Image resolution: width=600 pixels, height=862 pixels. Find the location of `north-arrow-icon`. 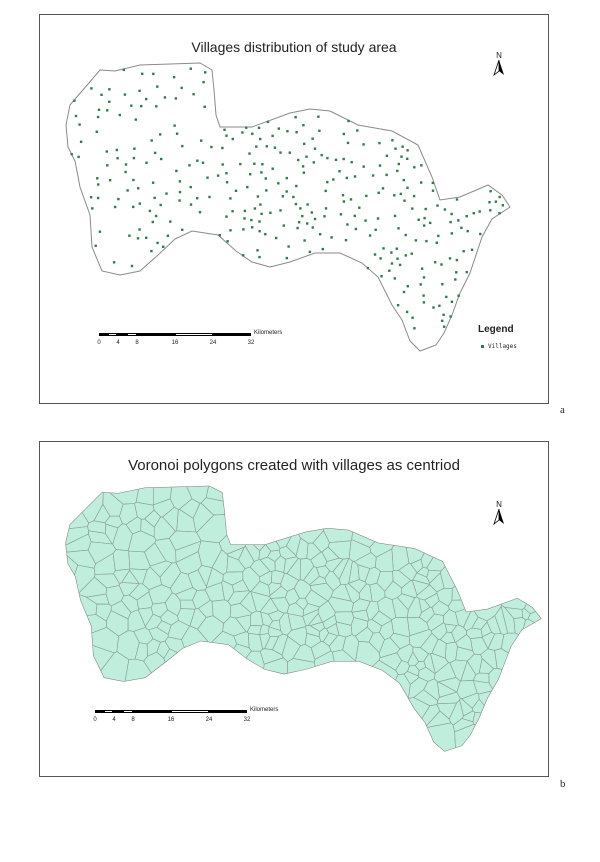

north-arrow-icon is located at coordinates (498, 68).